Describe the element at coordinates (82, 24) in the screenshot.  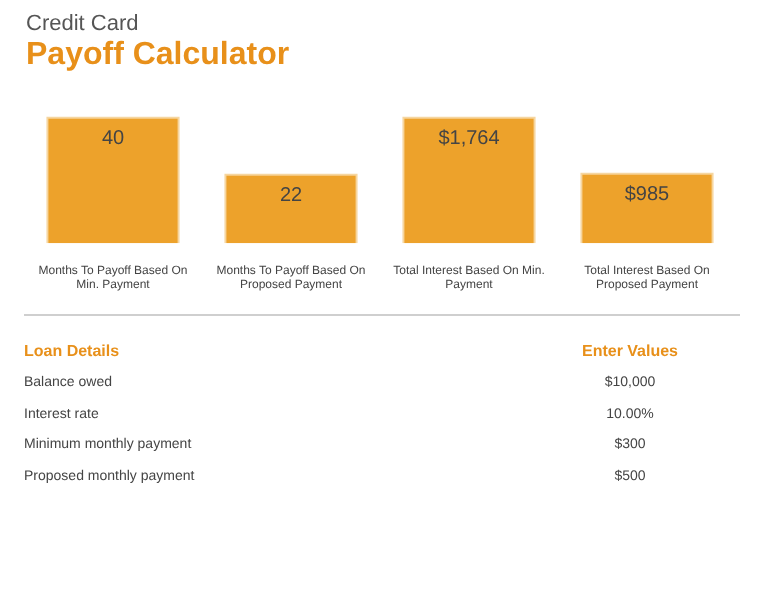
I see `chart-title: Credit Card` at that location.